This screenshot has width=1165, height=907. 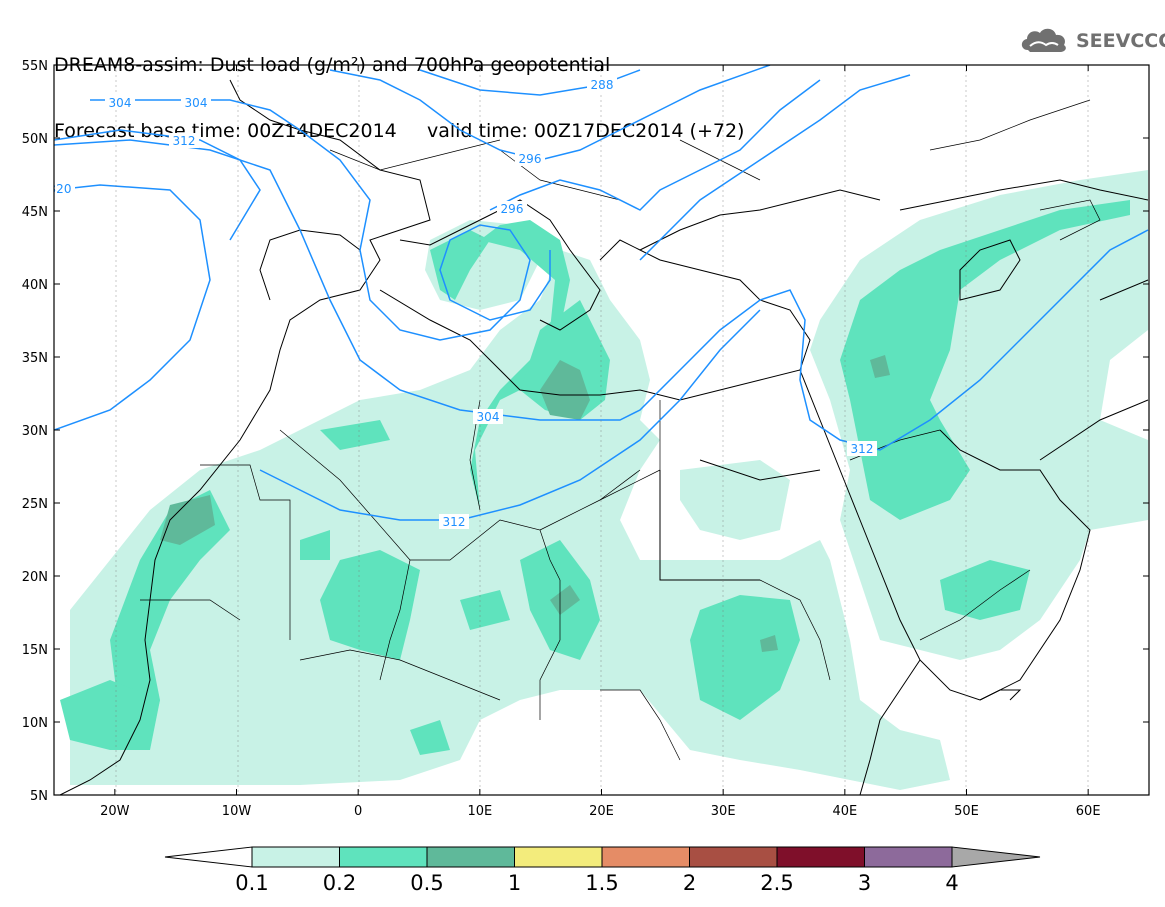 I want to click on colorbar-label: 1.5, so click(x=601, y=883).